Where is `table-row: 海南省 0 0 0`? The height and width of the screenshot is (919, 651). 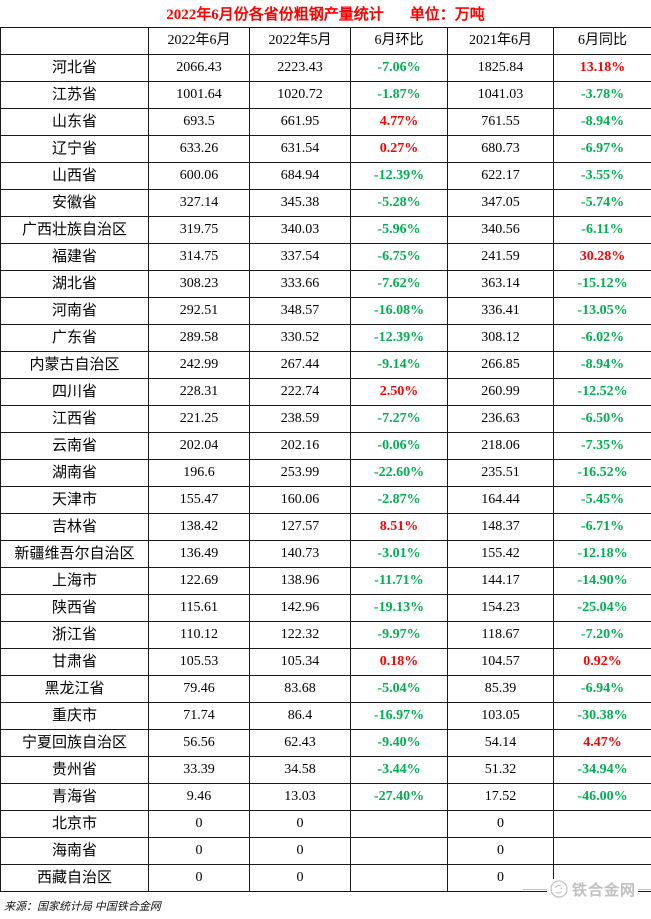 table-row: 海南省 0 0 0 is located at coordinates (325, 851).